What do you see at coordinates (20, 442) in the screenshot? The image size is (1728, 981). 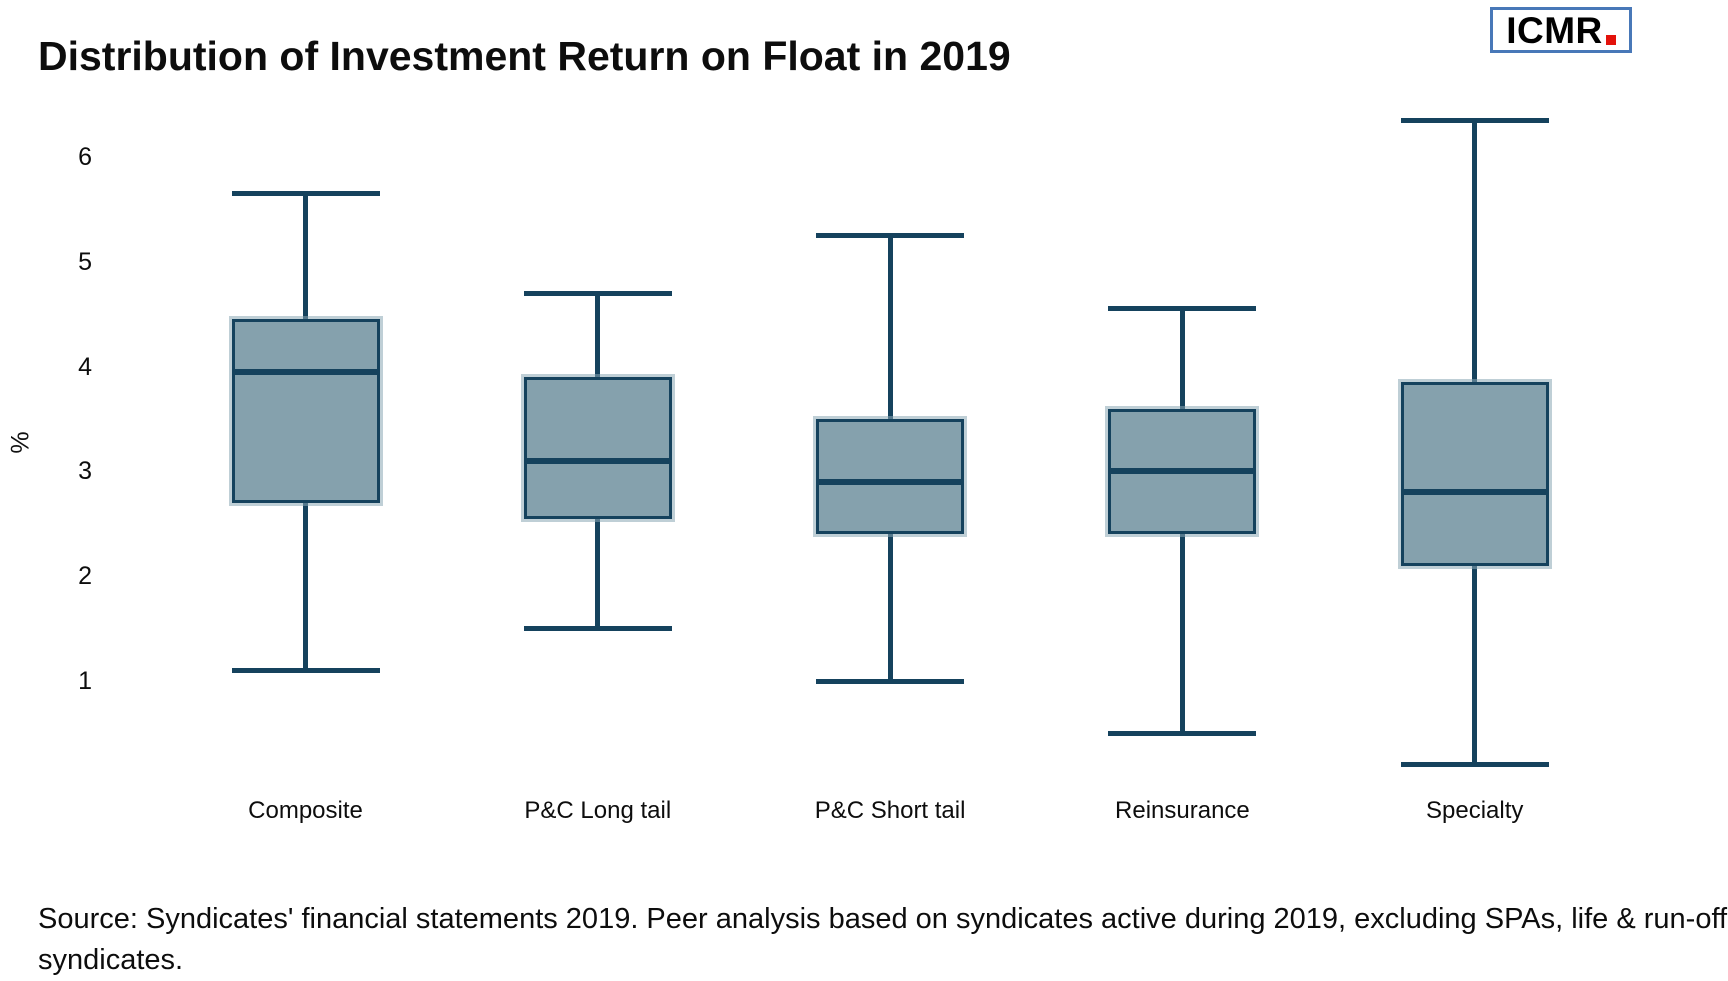 I see `y-axis-label: %` at bounding box center [20, 442].